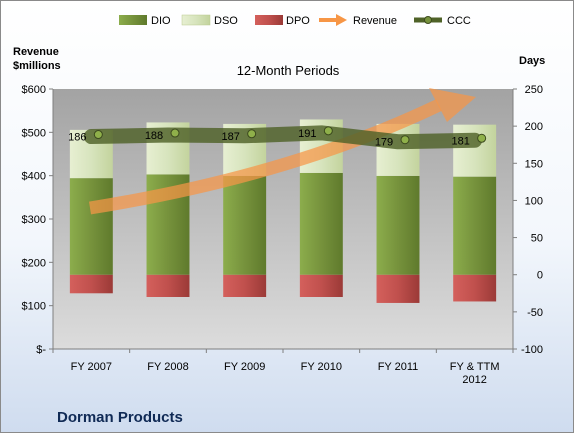  I want to click on legend-swatch-revenue, so click(333, 20).